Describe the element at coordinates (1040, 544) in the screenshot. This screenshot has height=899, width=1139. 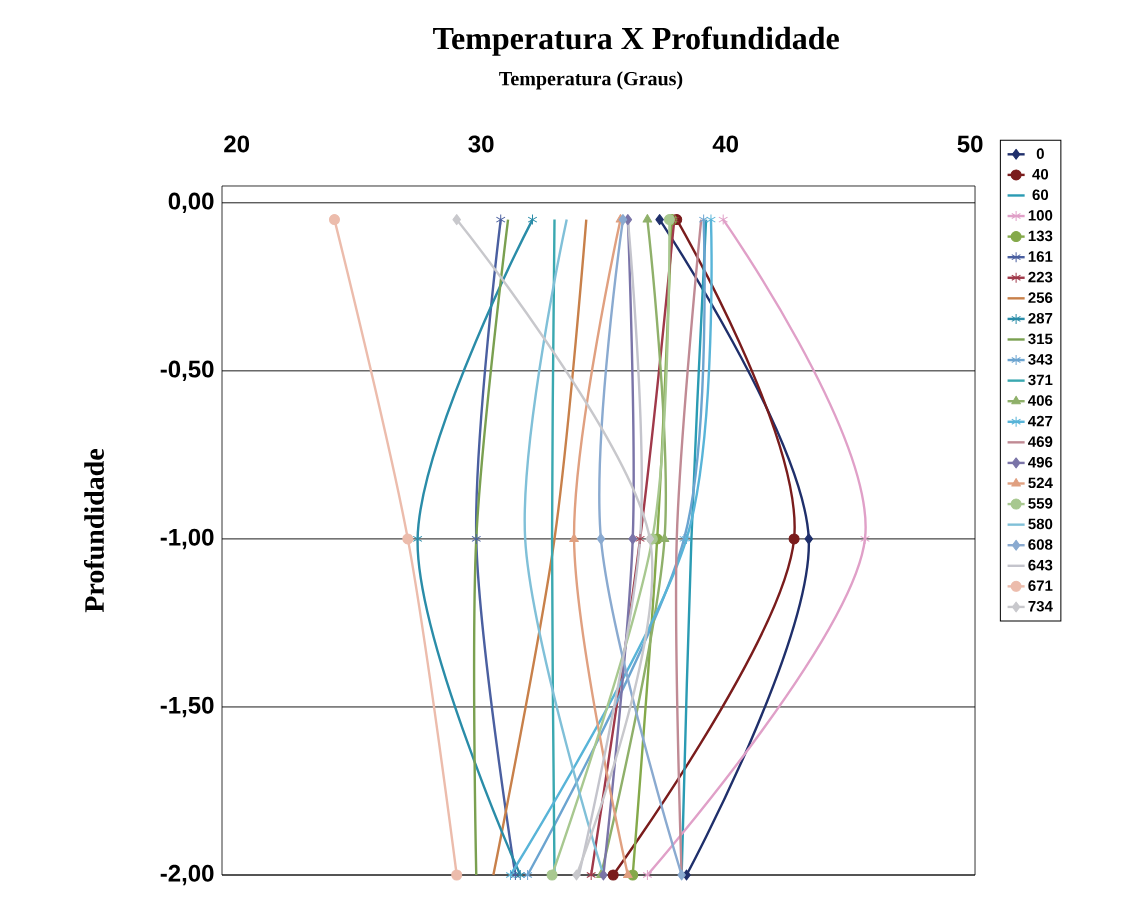
I see `legend-label: 608` at that location.